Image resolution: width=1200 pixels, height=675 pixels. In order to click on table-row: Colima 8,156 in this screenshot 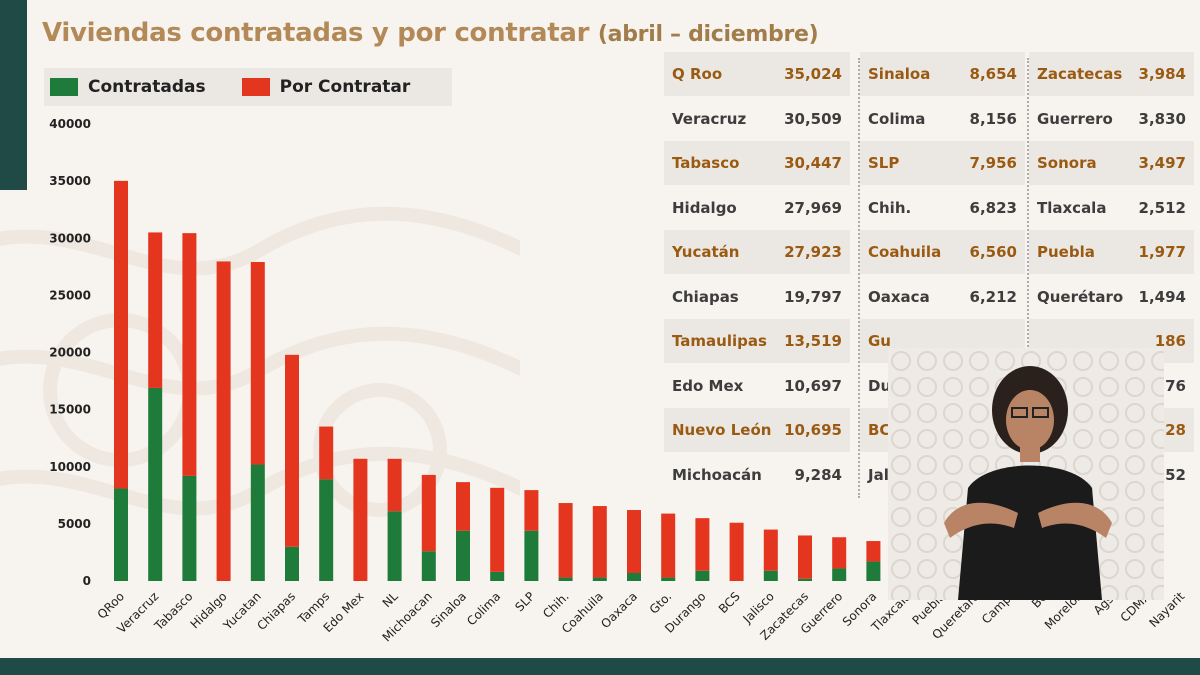, I will do `click(942, 119)`.